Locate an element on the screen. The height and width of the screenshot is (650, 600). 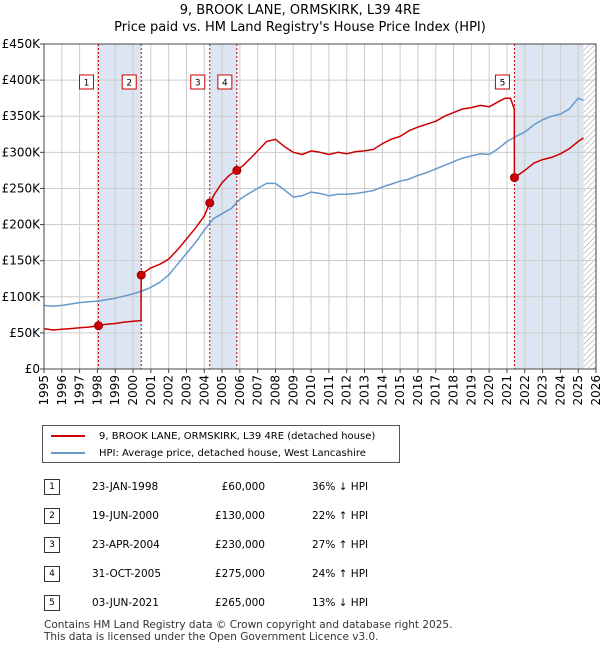
sale-price: £265,000 is located at coordinates (239, 603).